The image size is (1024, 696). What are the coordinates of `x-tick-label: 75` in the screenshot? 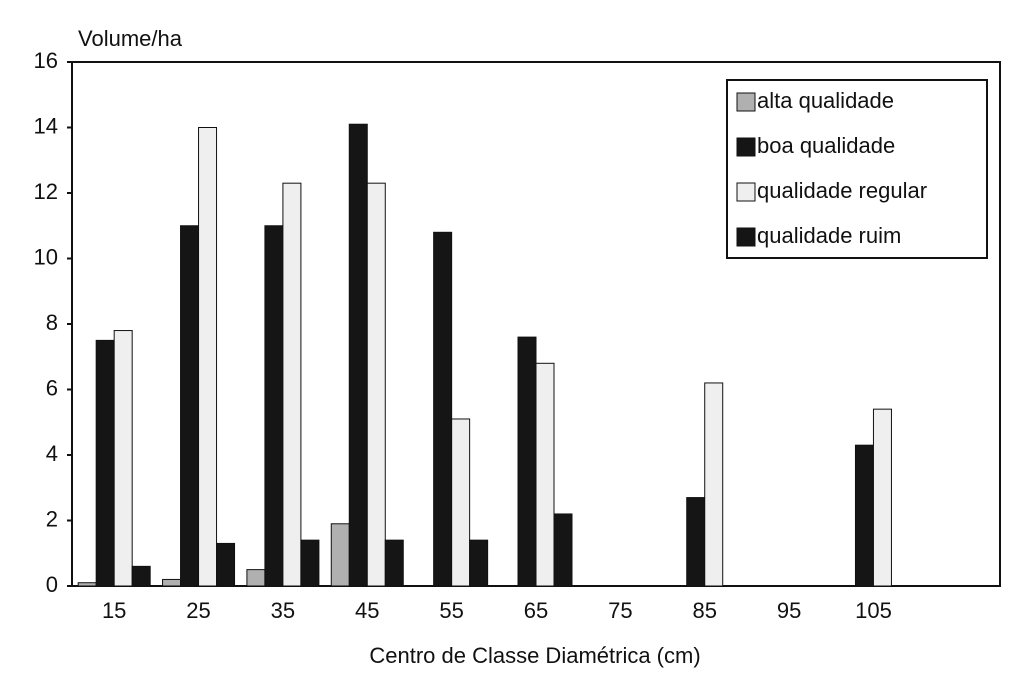 It's located at (620, 610).